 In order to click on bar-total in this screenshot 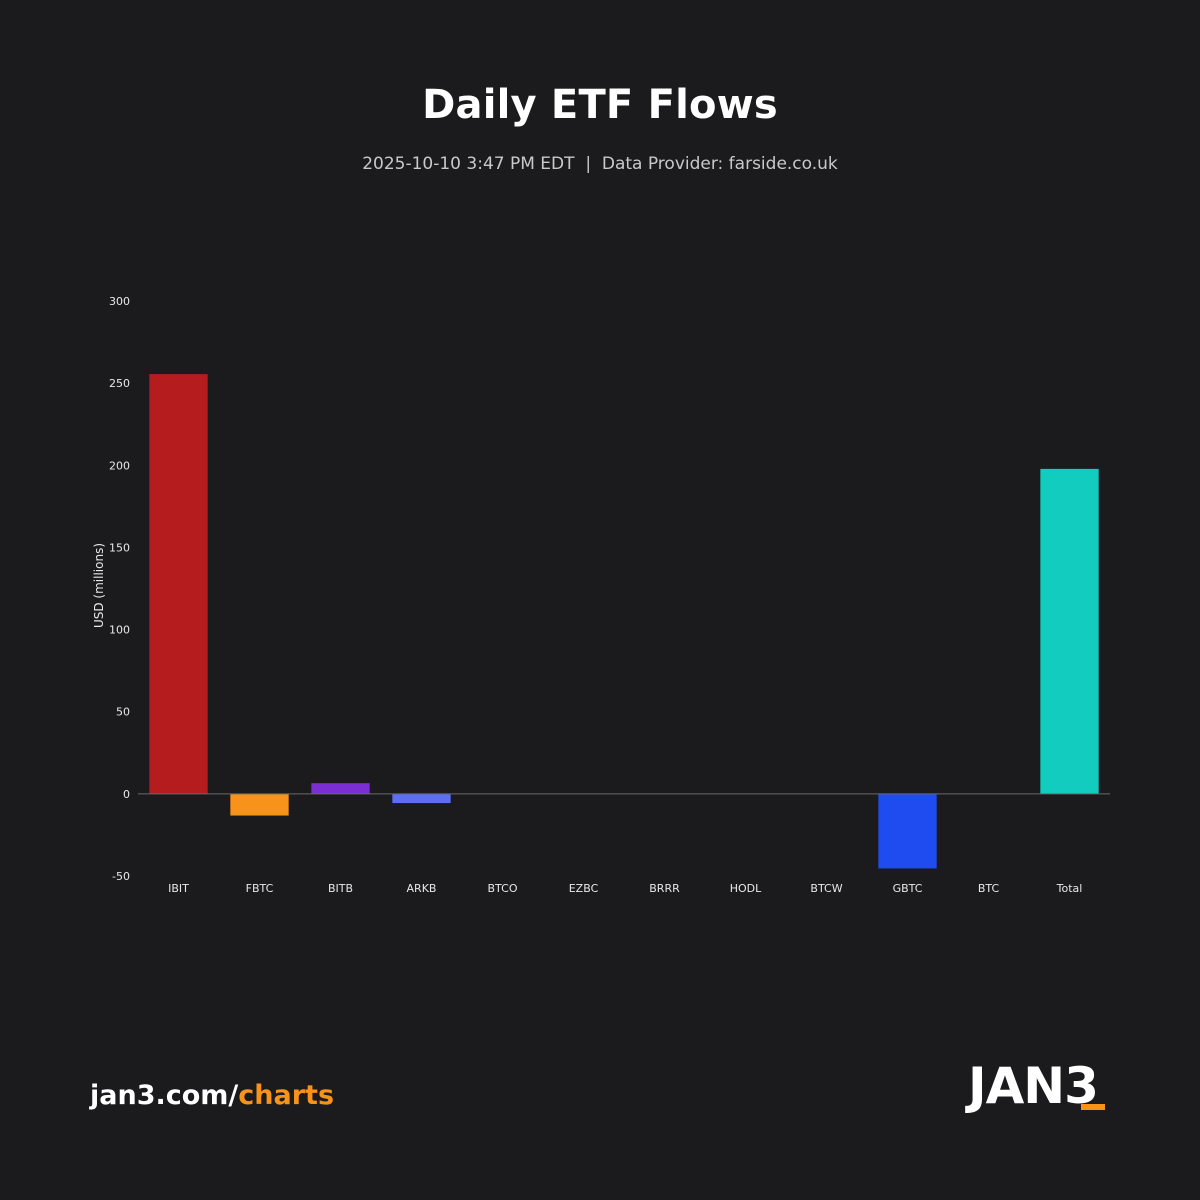, I will do `click(1069, 631)`.